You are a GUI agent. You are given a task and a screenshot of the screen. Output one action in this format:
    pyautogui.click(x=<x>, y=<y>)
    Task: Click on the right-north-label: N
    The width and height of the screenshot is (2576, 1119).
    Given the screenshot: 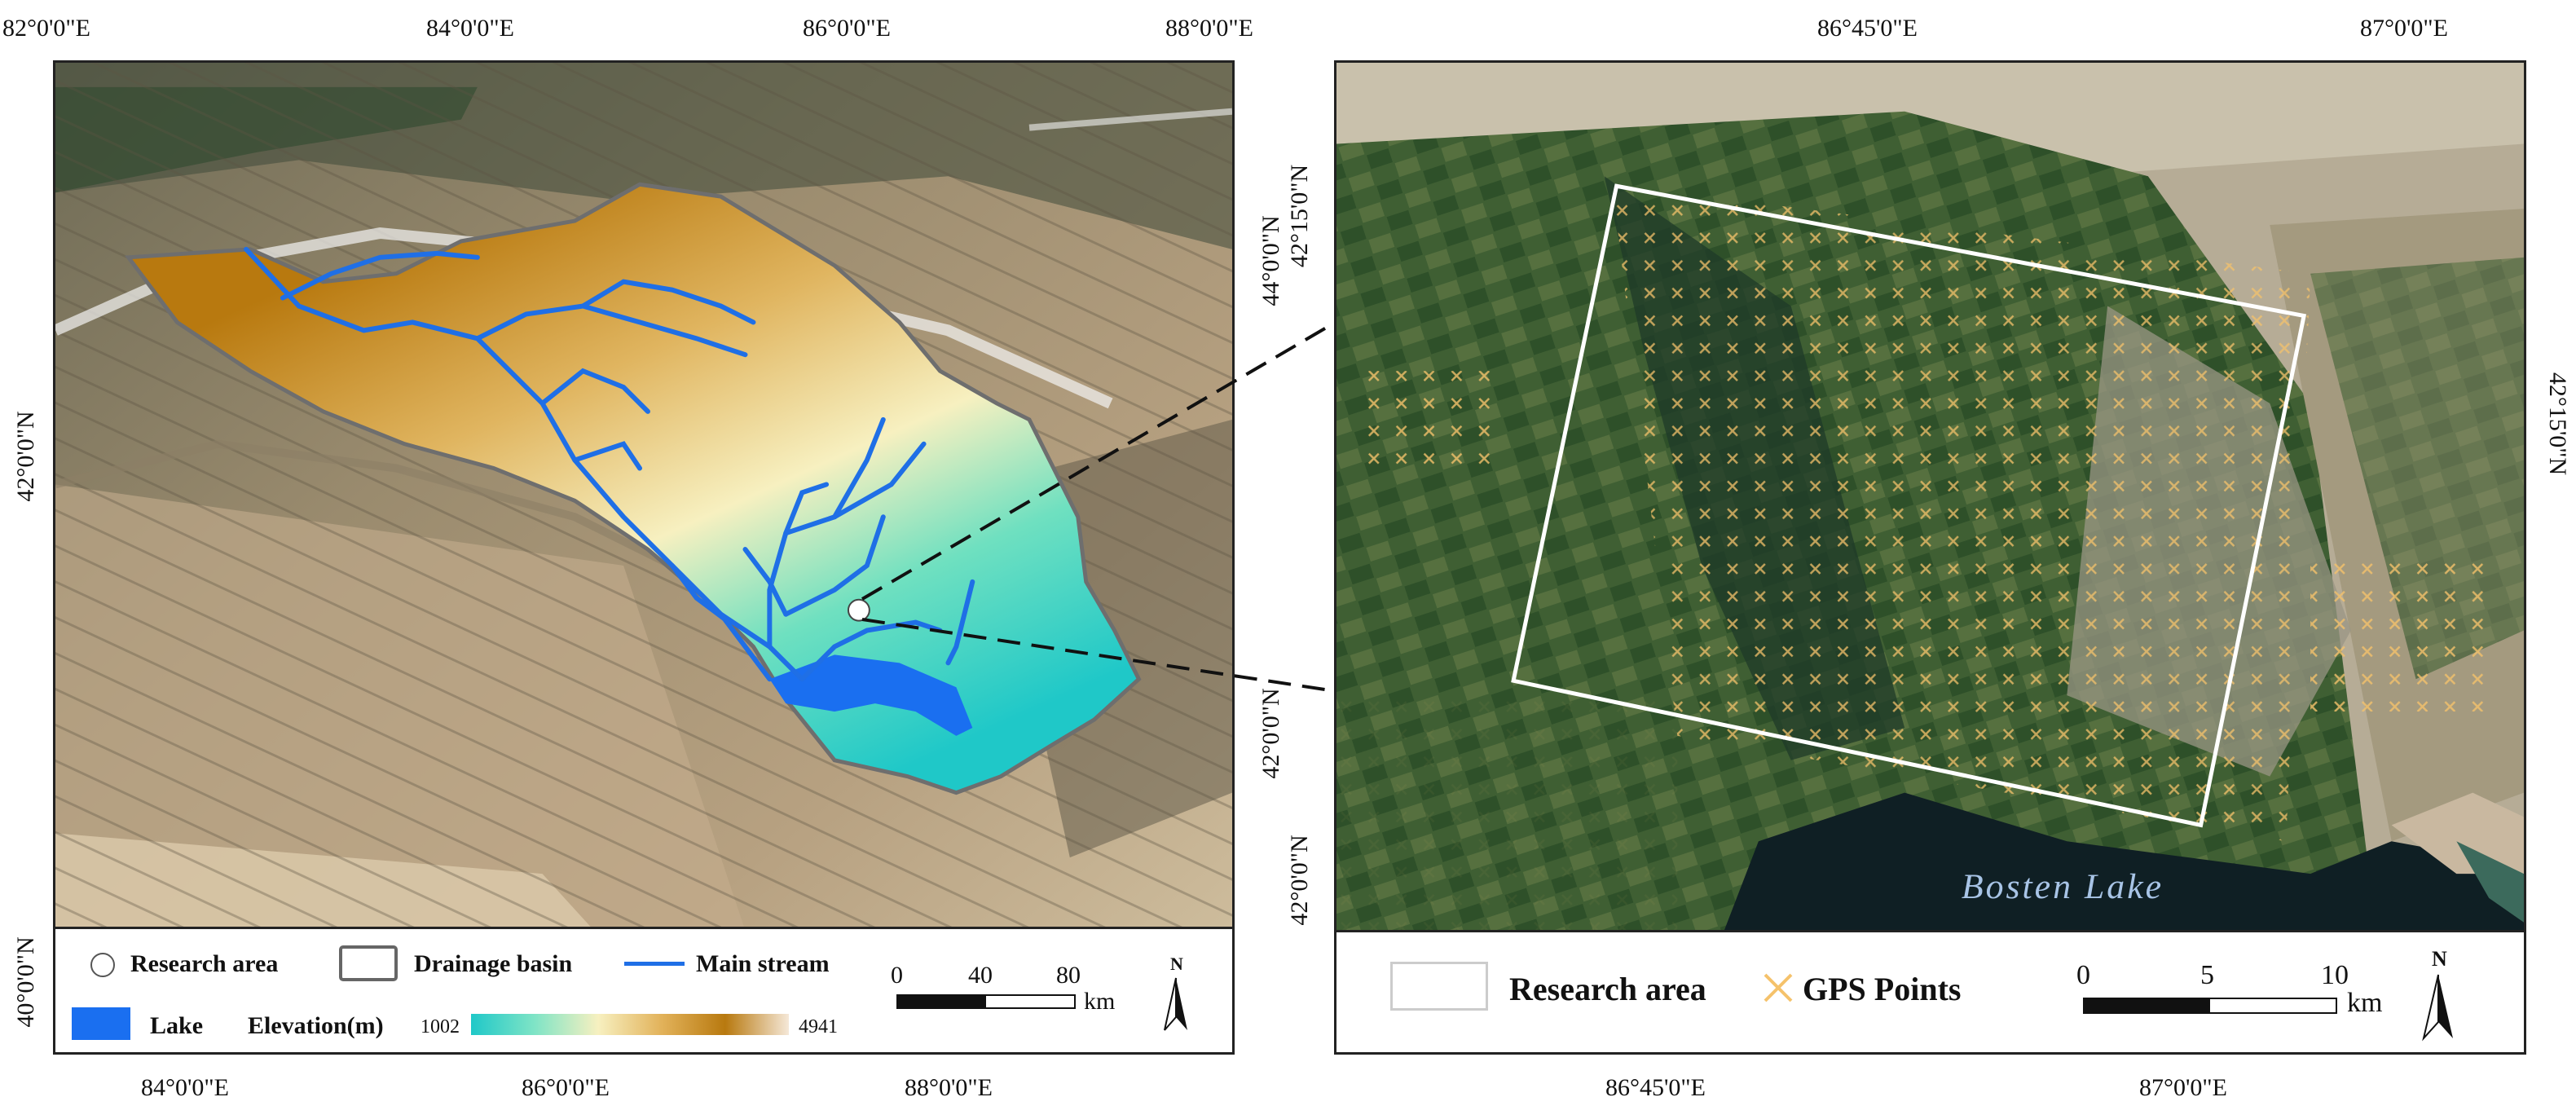 What is the action you would take?
    pyautogui.click(x=2440, y=959)
    